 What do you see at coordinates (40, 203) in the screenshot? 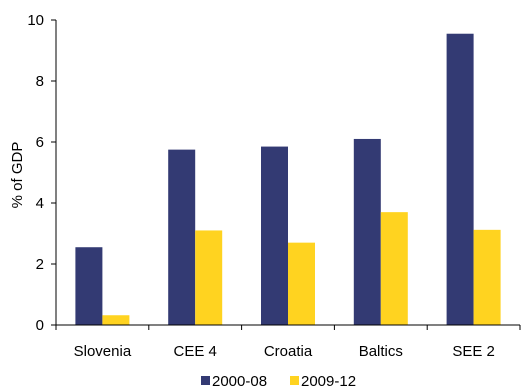
I see `y-tick-label: 4` at bounding box center [40, 203].